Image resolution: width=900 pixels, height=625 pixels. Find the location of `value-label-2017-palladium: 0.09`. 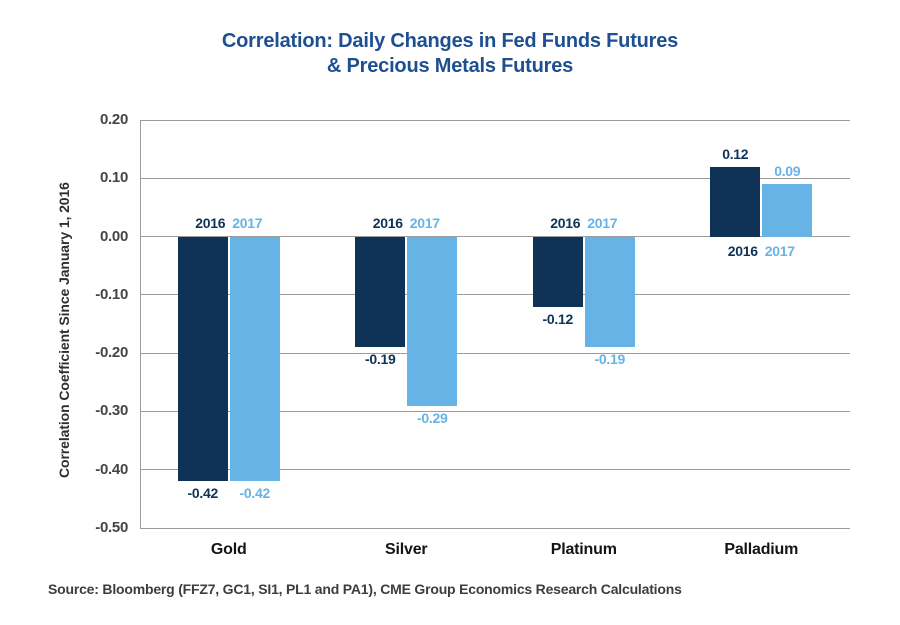

value-label-2017-palladium: 0.09 is located at coordinates (787, 171).